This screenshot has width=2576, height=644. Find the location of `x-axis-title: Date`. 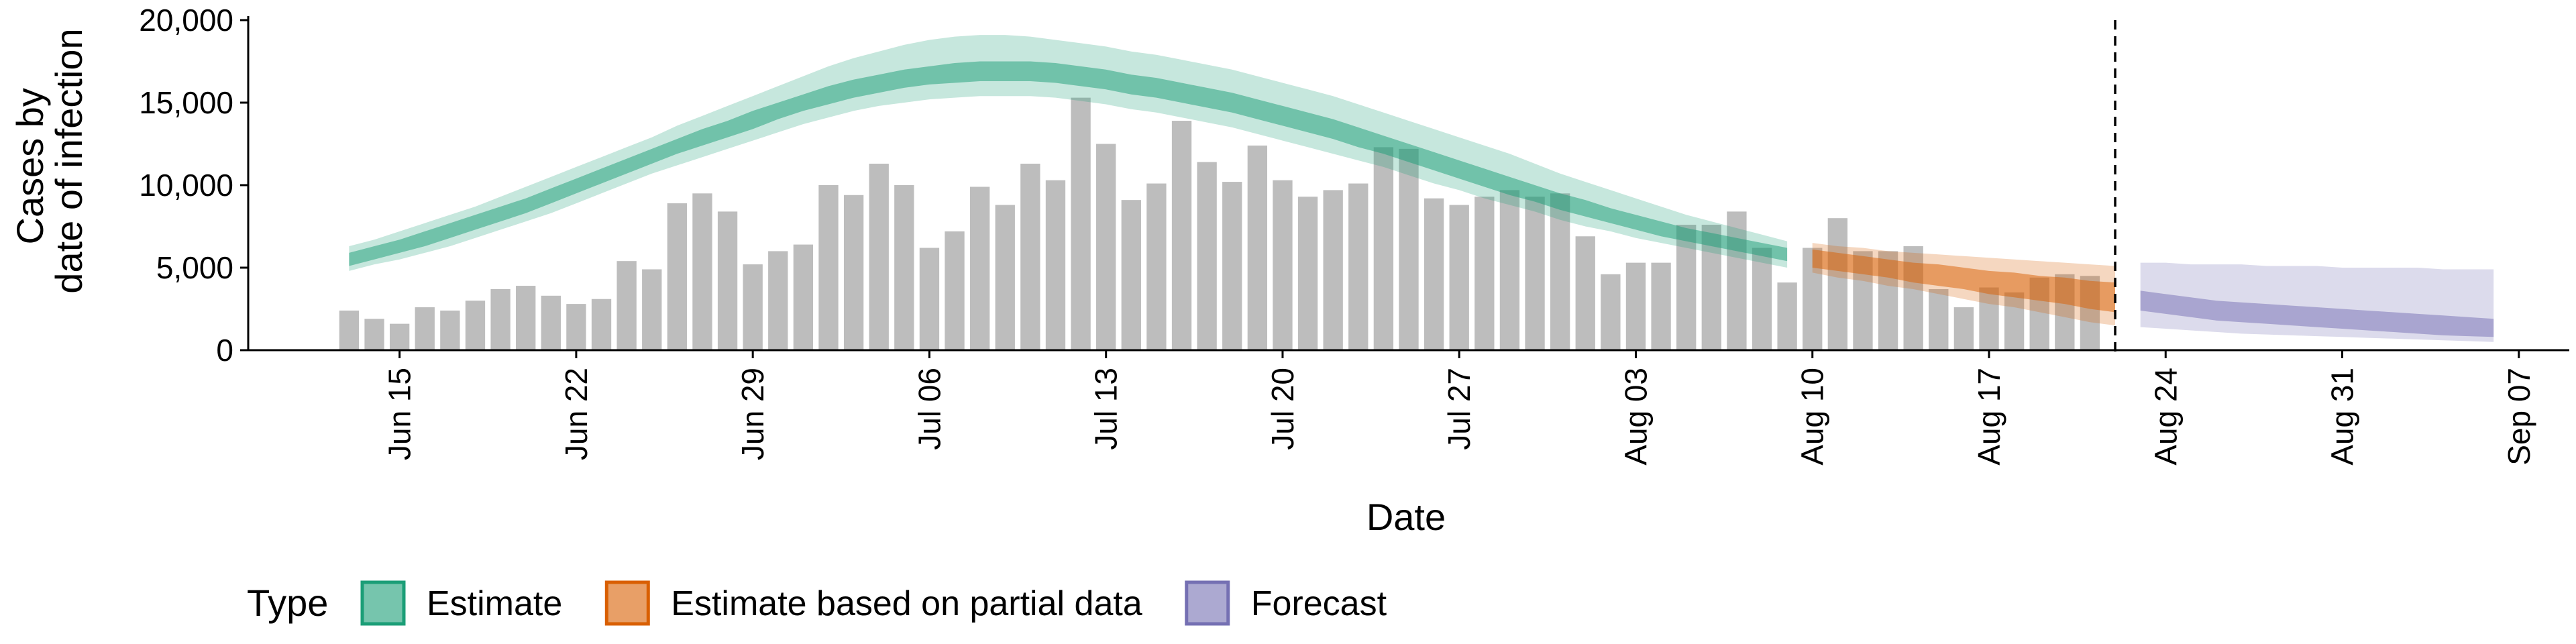

x-axis-title: Date is located at coordinates (1406, 517).